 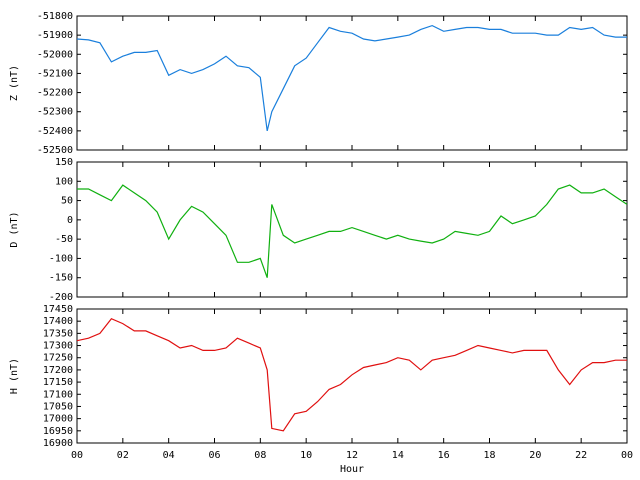 I want to click on y-tick-label: 17350, so click(x=58, y=333).